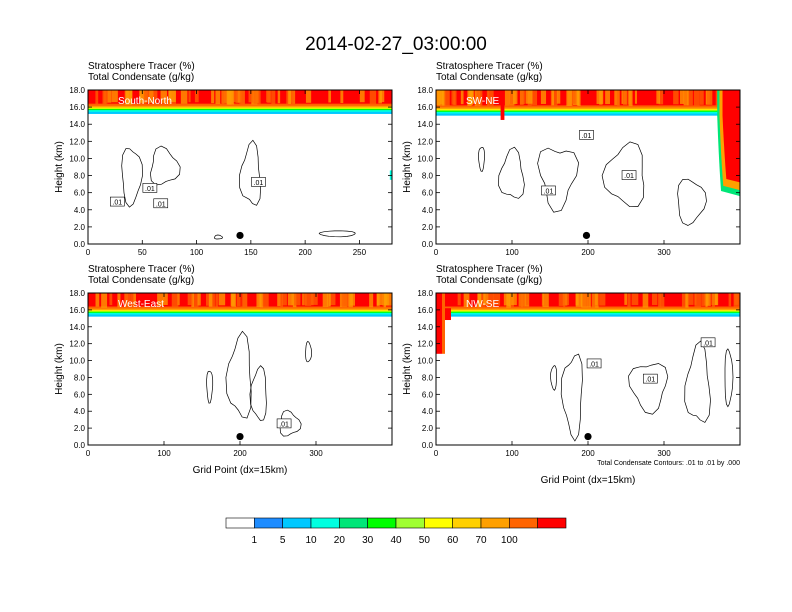 The height and width of the screenshot is (612, 792). Describe the element at coordinates (283, 540) in the screenshot. I see `colorbar-label: 5` at that location.